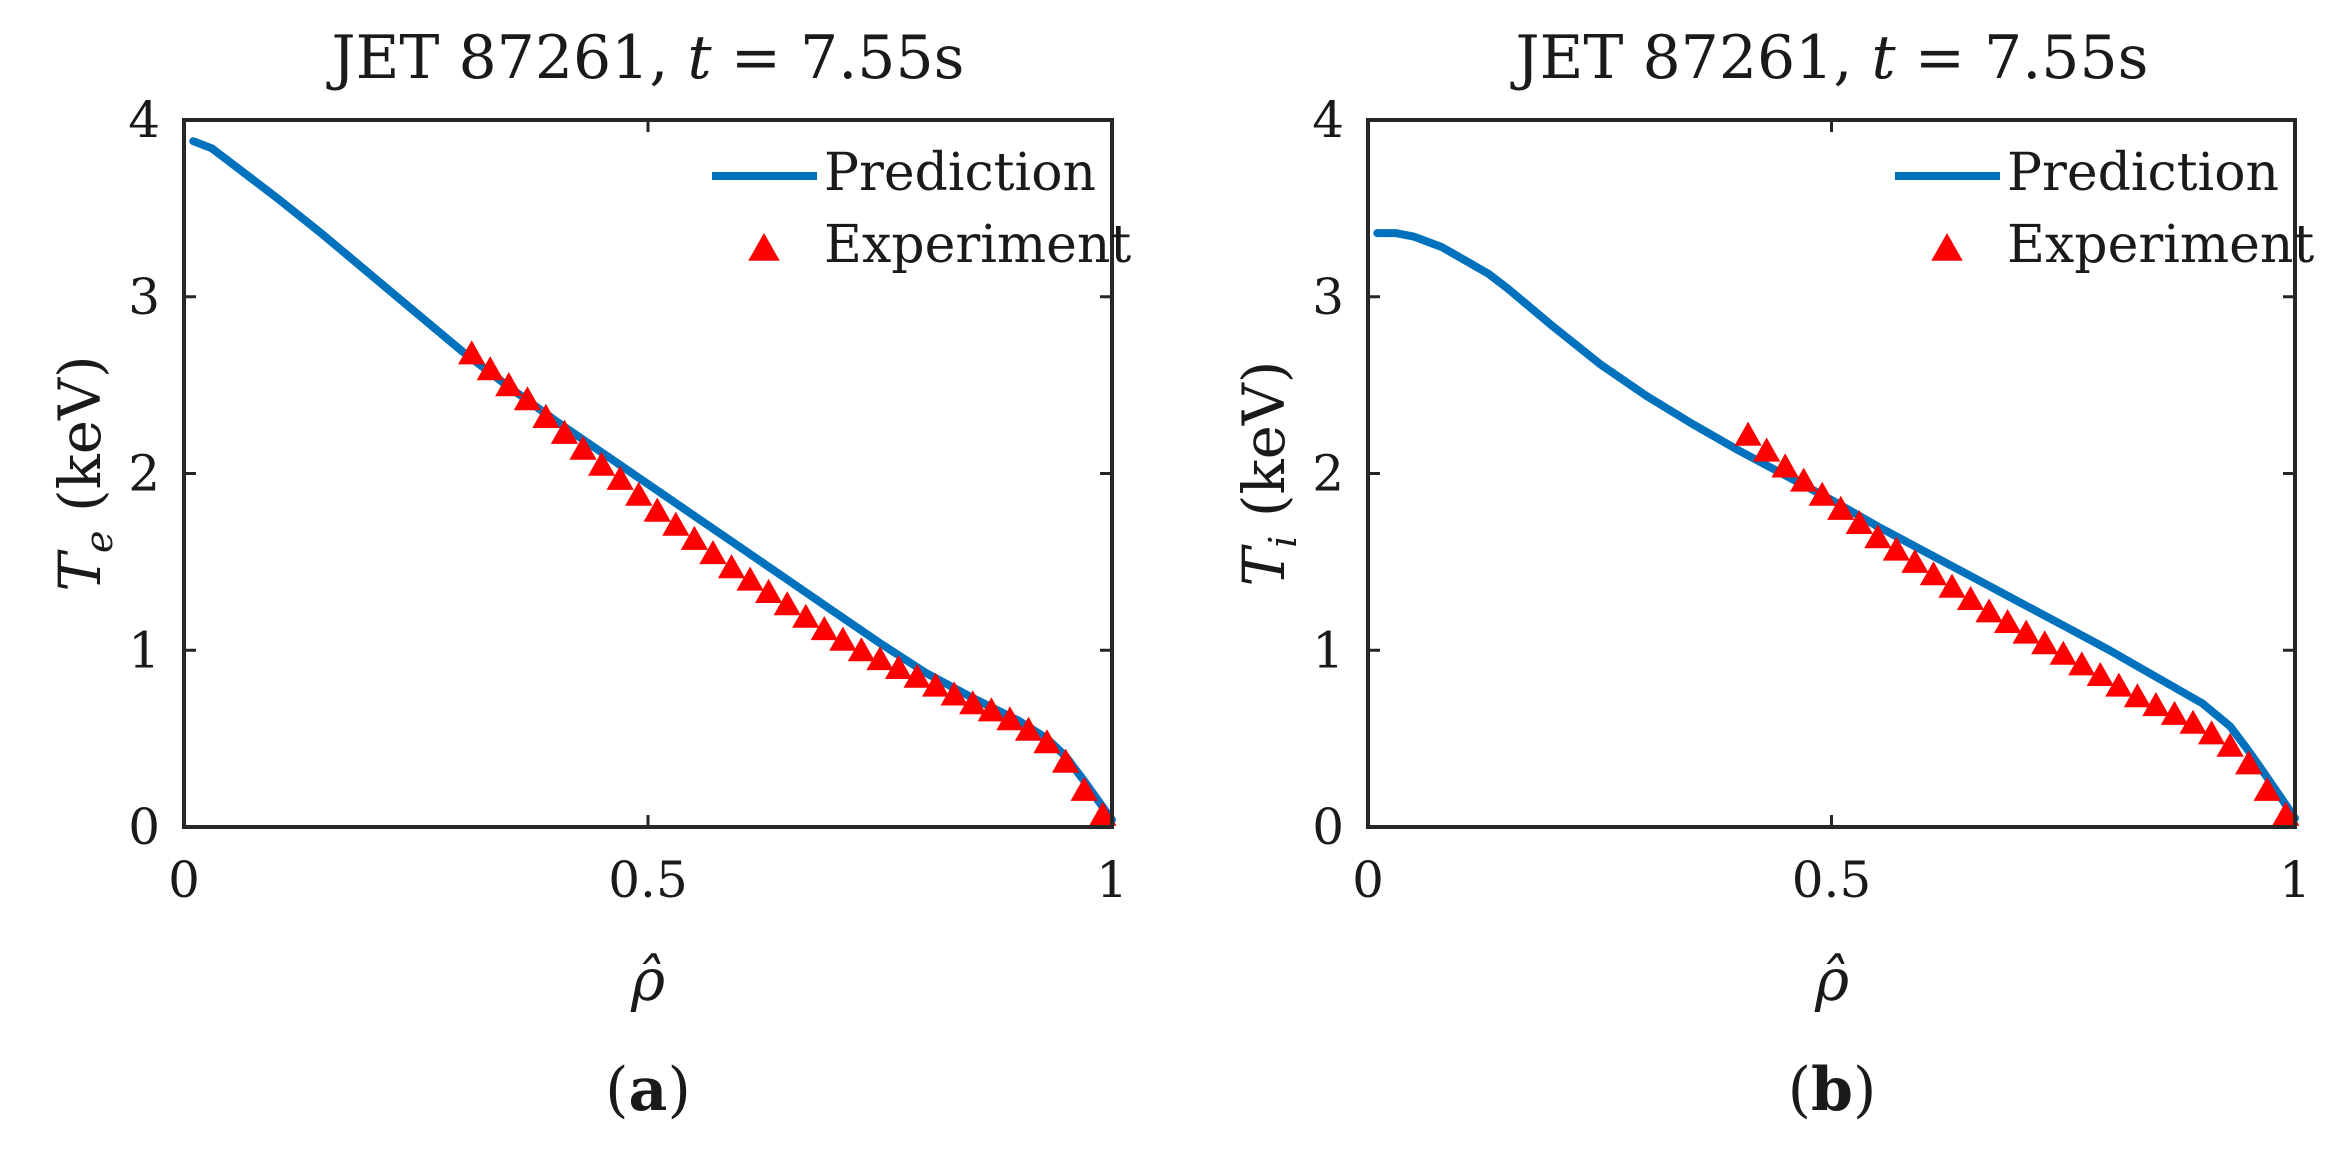 Image resolution: width=2338 pixels, height=1152 pixels. I want to click on y-axis-label: Te (keV), so click(83, 473).